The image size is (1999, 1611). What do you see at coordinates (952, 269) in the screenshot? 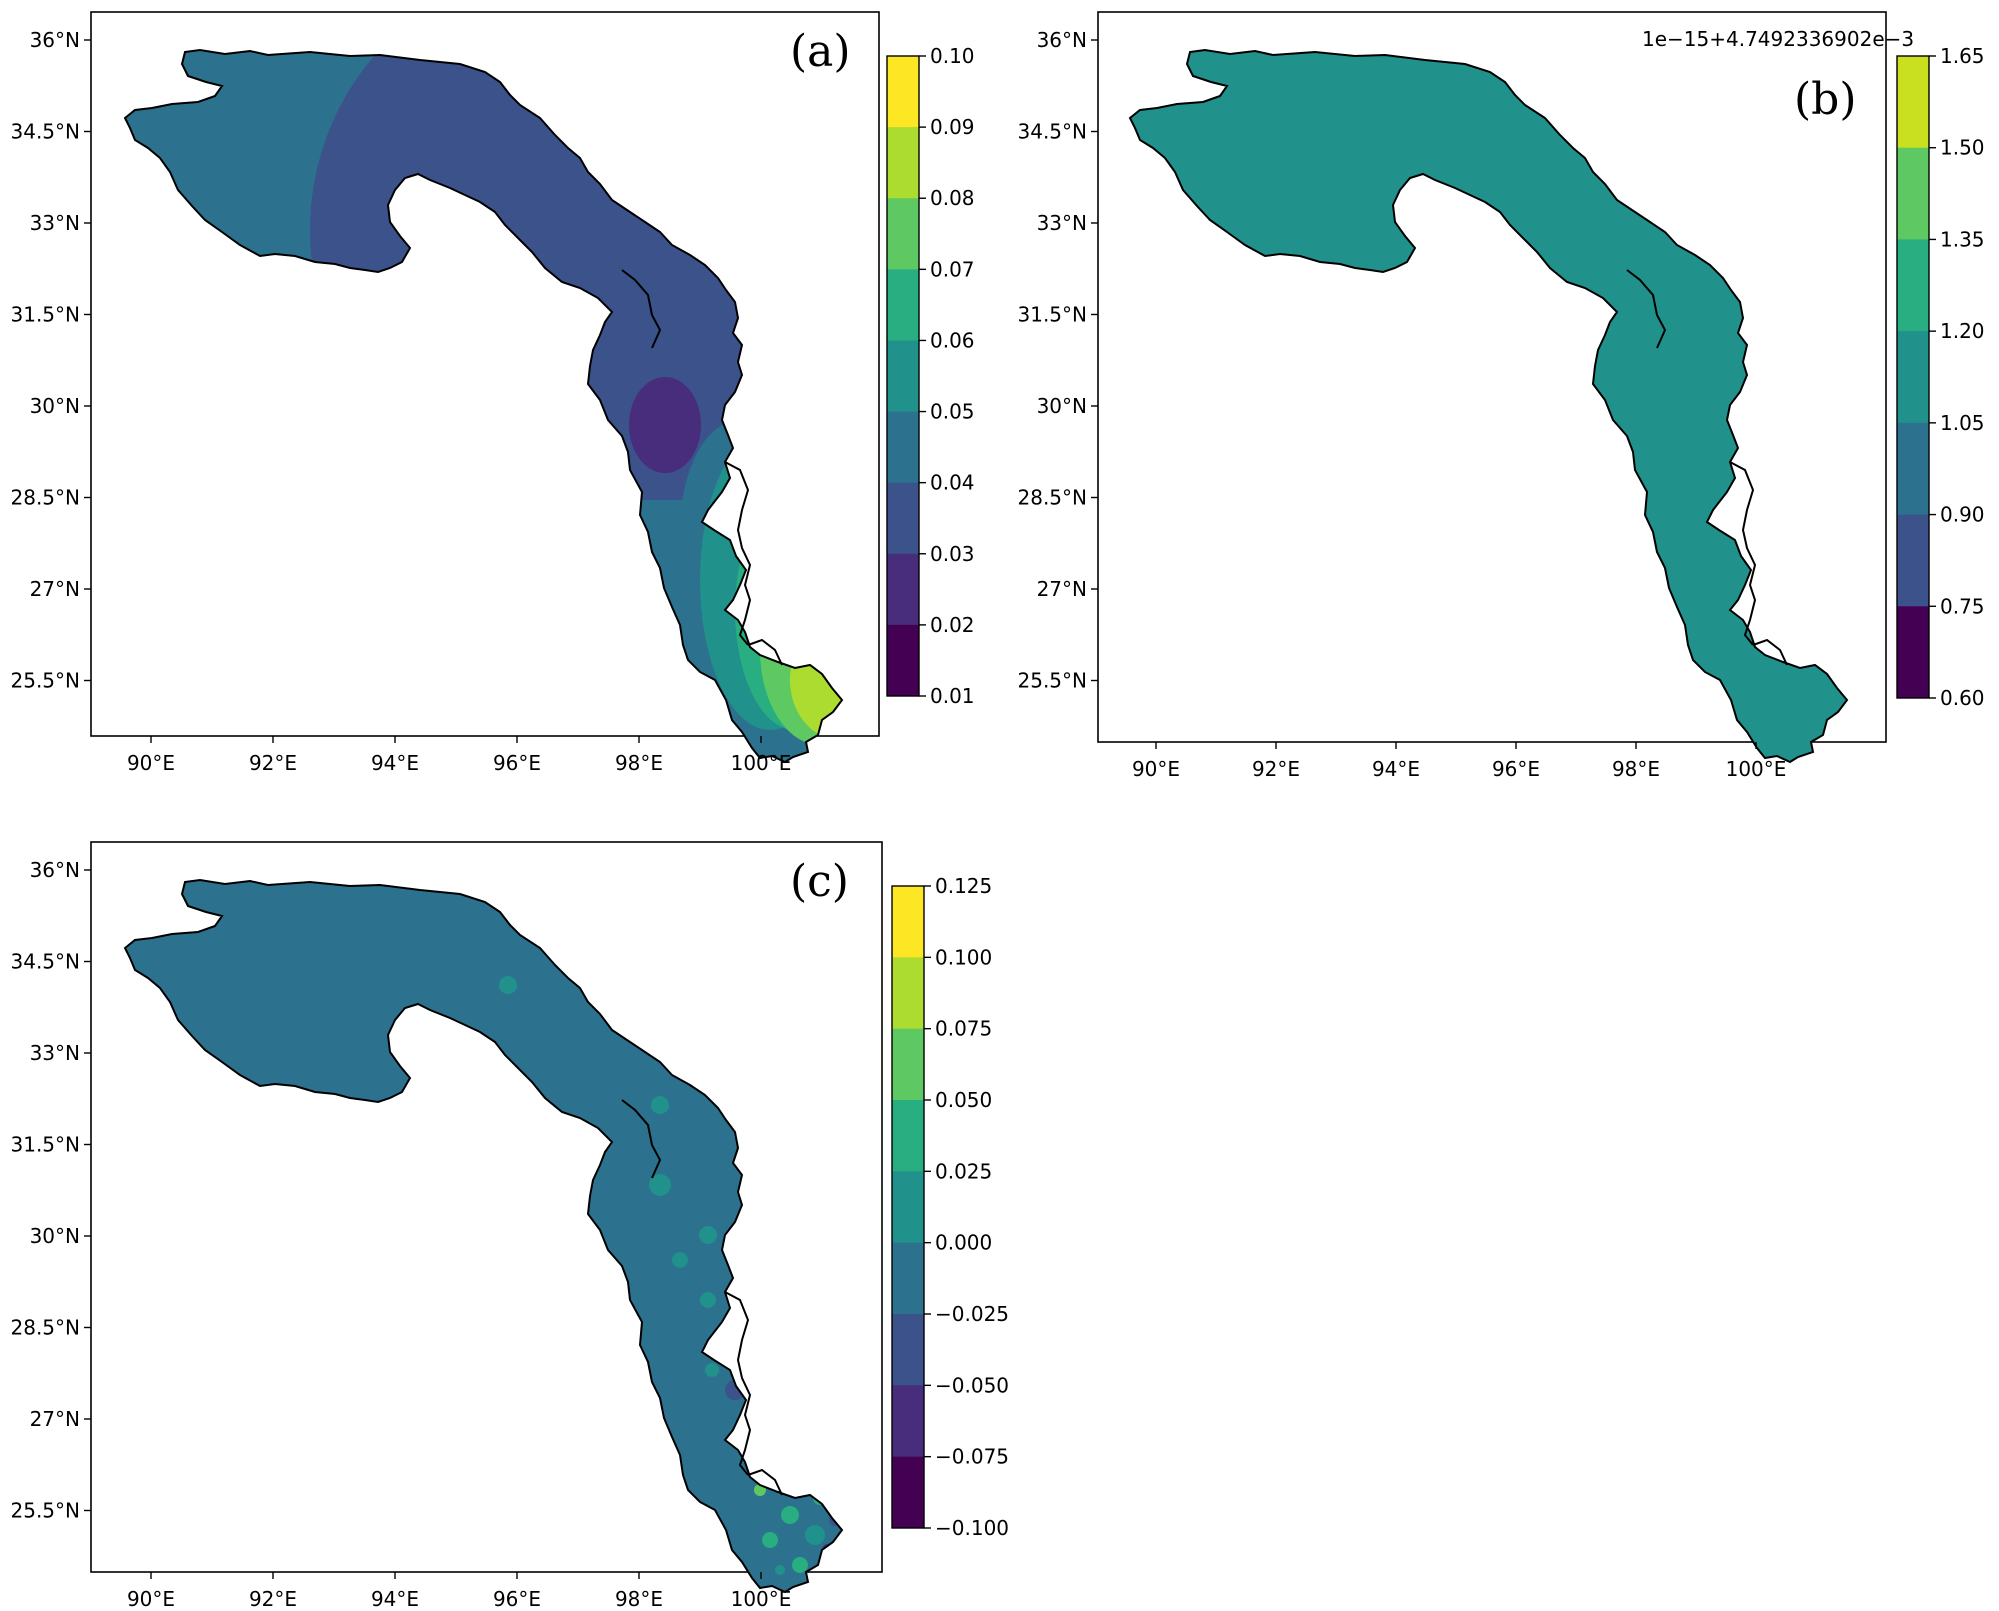
I see `colorbar-tick-label: 0.07` at bounding box center [952, 269].